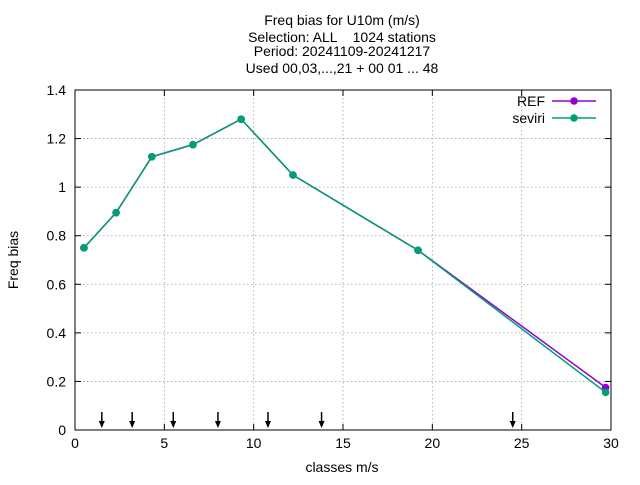 This screenshot has width=640, height=485. I want to click on legend-item-seviri: seviri, so click(554, 118).